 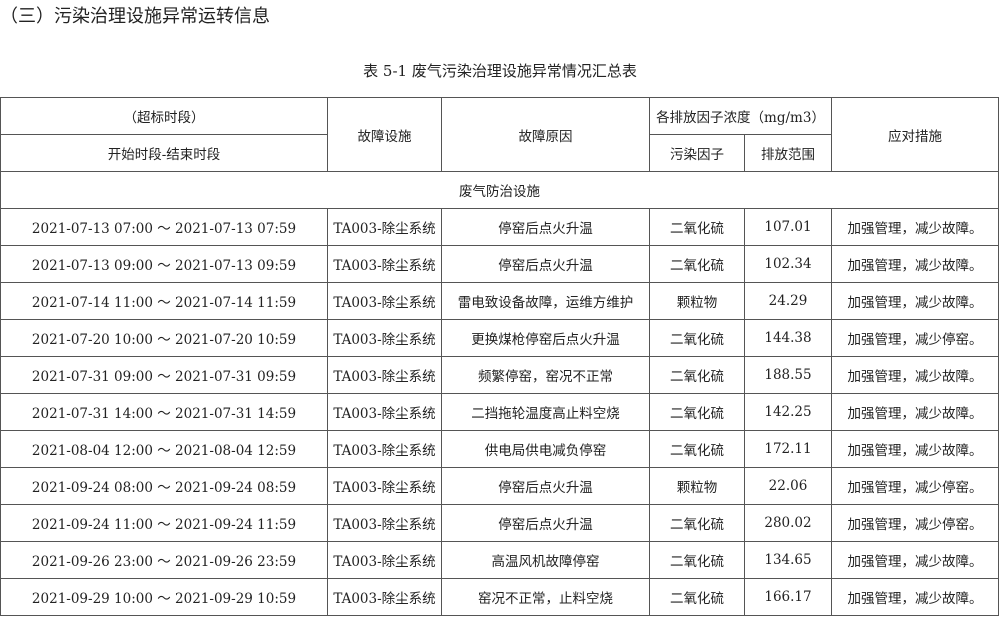 What do you see at coordinates (545, 301) in the screenshot?
I see `cell-reason: 雷电致设备故障，运维方维护` at bounding box center [545, 301].